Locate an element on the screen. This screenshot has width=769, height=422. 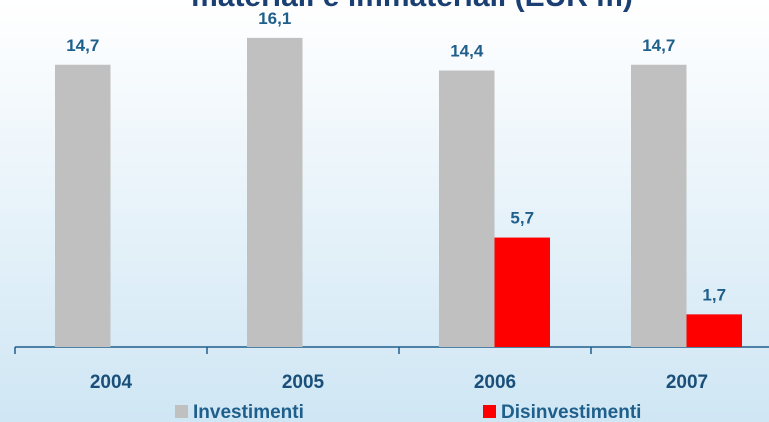
data-label: 14,4 is located at coordinates (467, 51).